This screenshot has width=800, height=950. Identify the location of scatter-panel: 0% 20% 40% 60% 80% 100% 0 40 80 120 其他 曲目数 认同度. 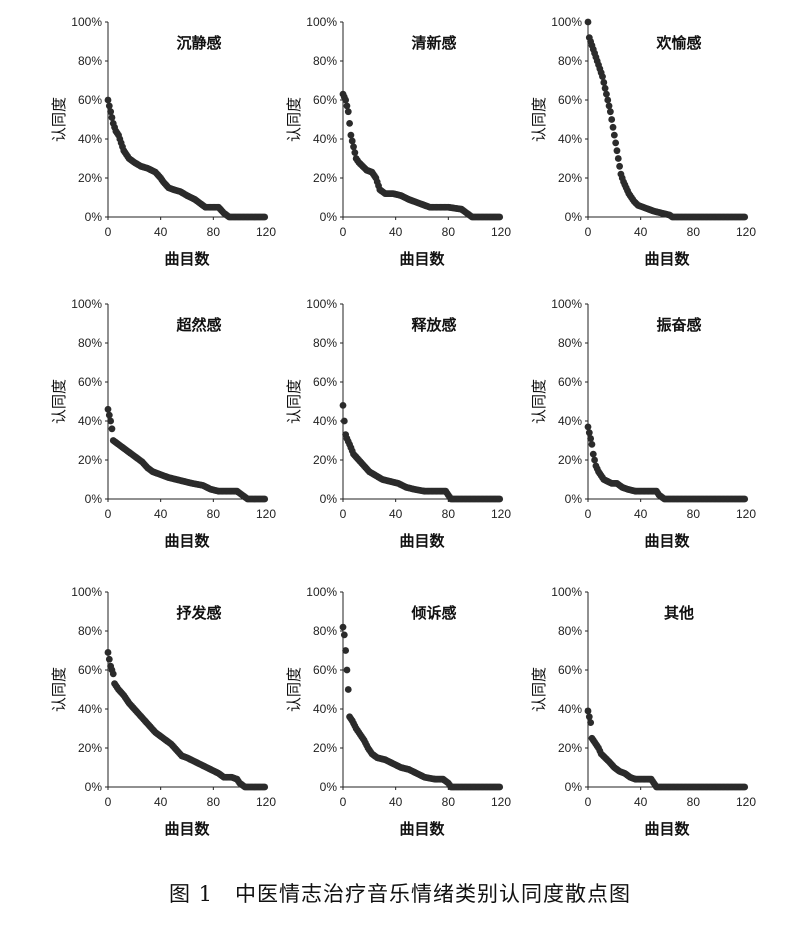
(645, 715).